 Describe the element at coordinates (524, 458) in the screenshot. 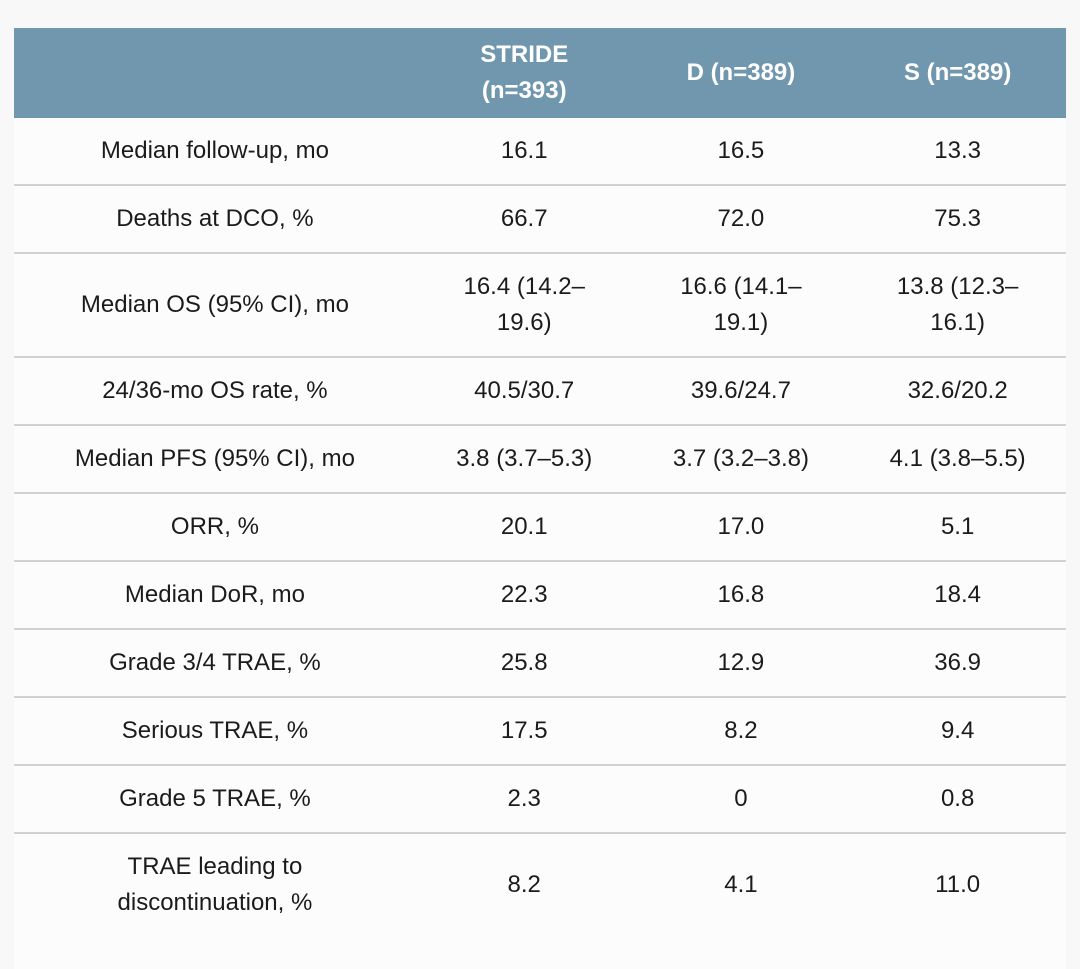

I see `cell-stride: 3.8 (3.7–5.3)` at that location.